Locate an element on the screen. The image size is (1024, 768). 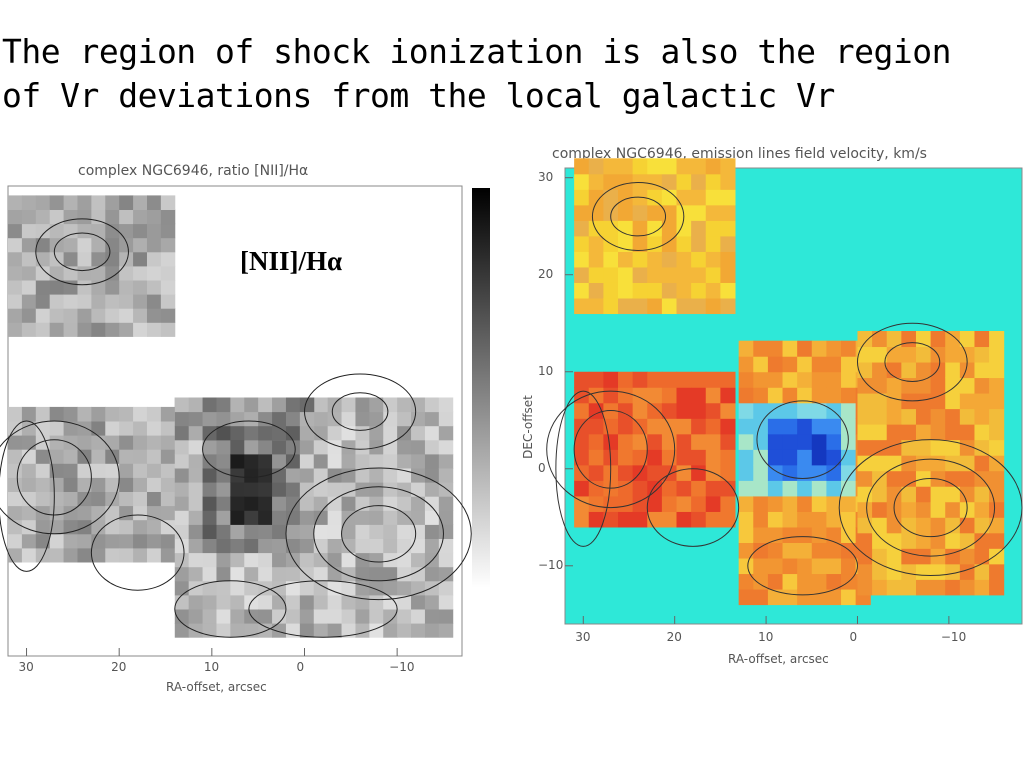
ratio-map-title: complex NGC6946, ratio [NII]/Hα is located at coordinates (193, 171).